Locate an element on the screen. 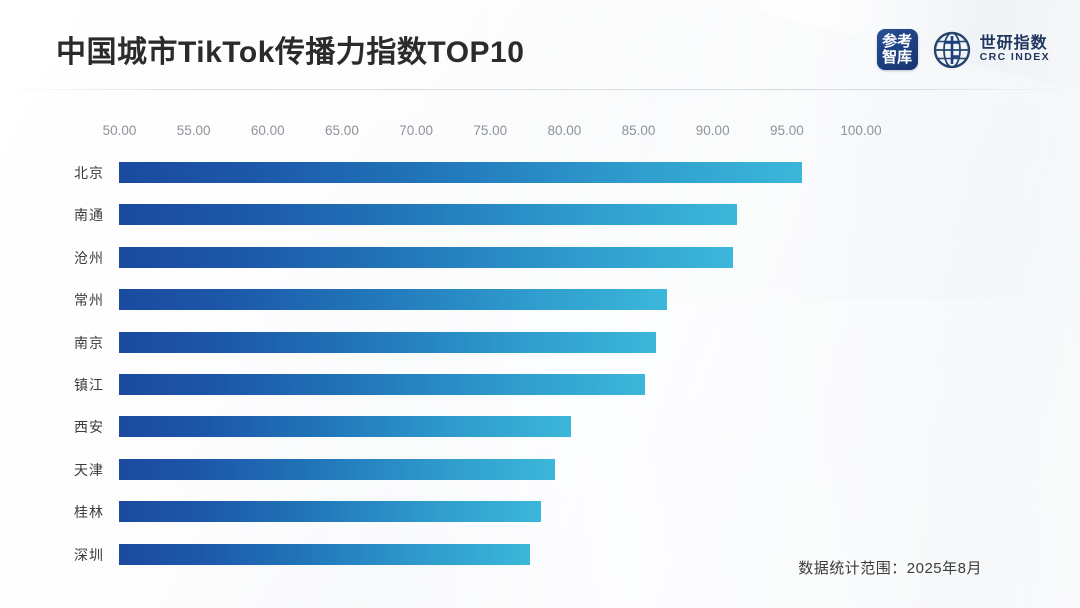 This screenshot has height=608, width=1080. bar-row: 南通 is located at coordinates (540, 215).